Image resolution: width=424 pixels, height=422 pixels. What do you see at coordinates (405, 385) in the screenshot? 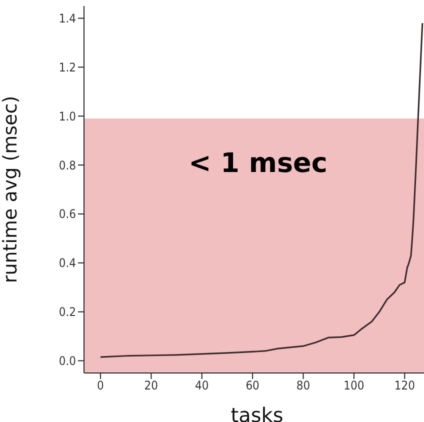
I see `x-tick-label: 120` at bounding box center [405, 385].